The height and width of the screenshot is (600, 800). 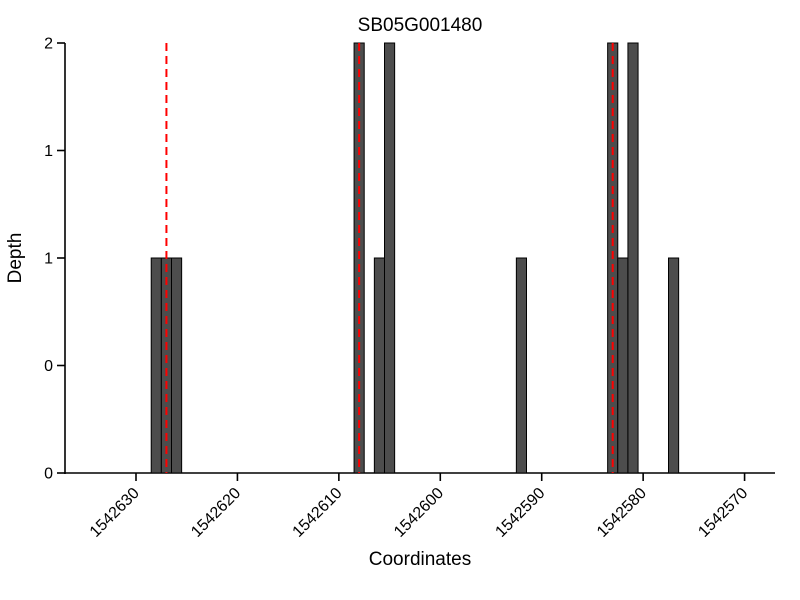 I want to click on y-axis-title: Depth, so click(x=15, y=258).